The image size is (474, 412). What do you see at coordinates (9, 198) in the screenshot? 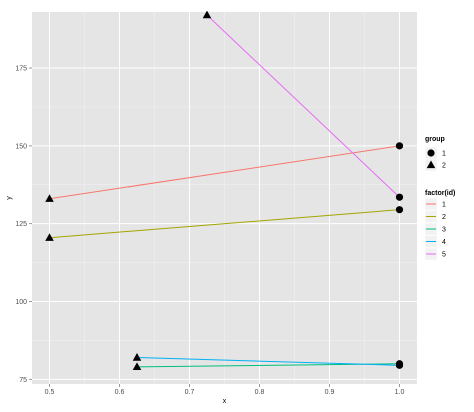
I see `y-axis-title: y` at bounding box center [9, 198].